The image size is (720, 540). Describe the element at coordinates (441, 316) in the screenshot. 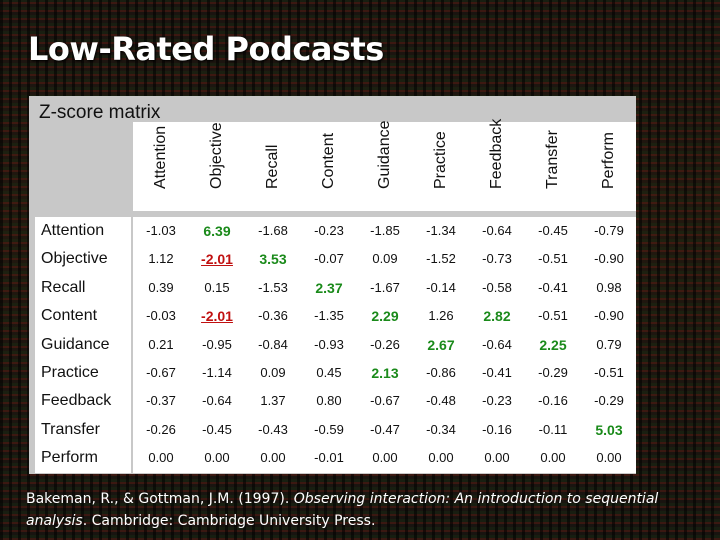

I see `matrix-cell: 1.26` at that location.